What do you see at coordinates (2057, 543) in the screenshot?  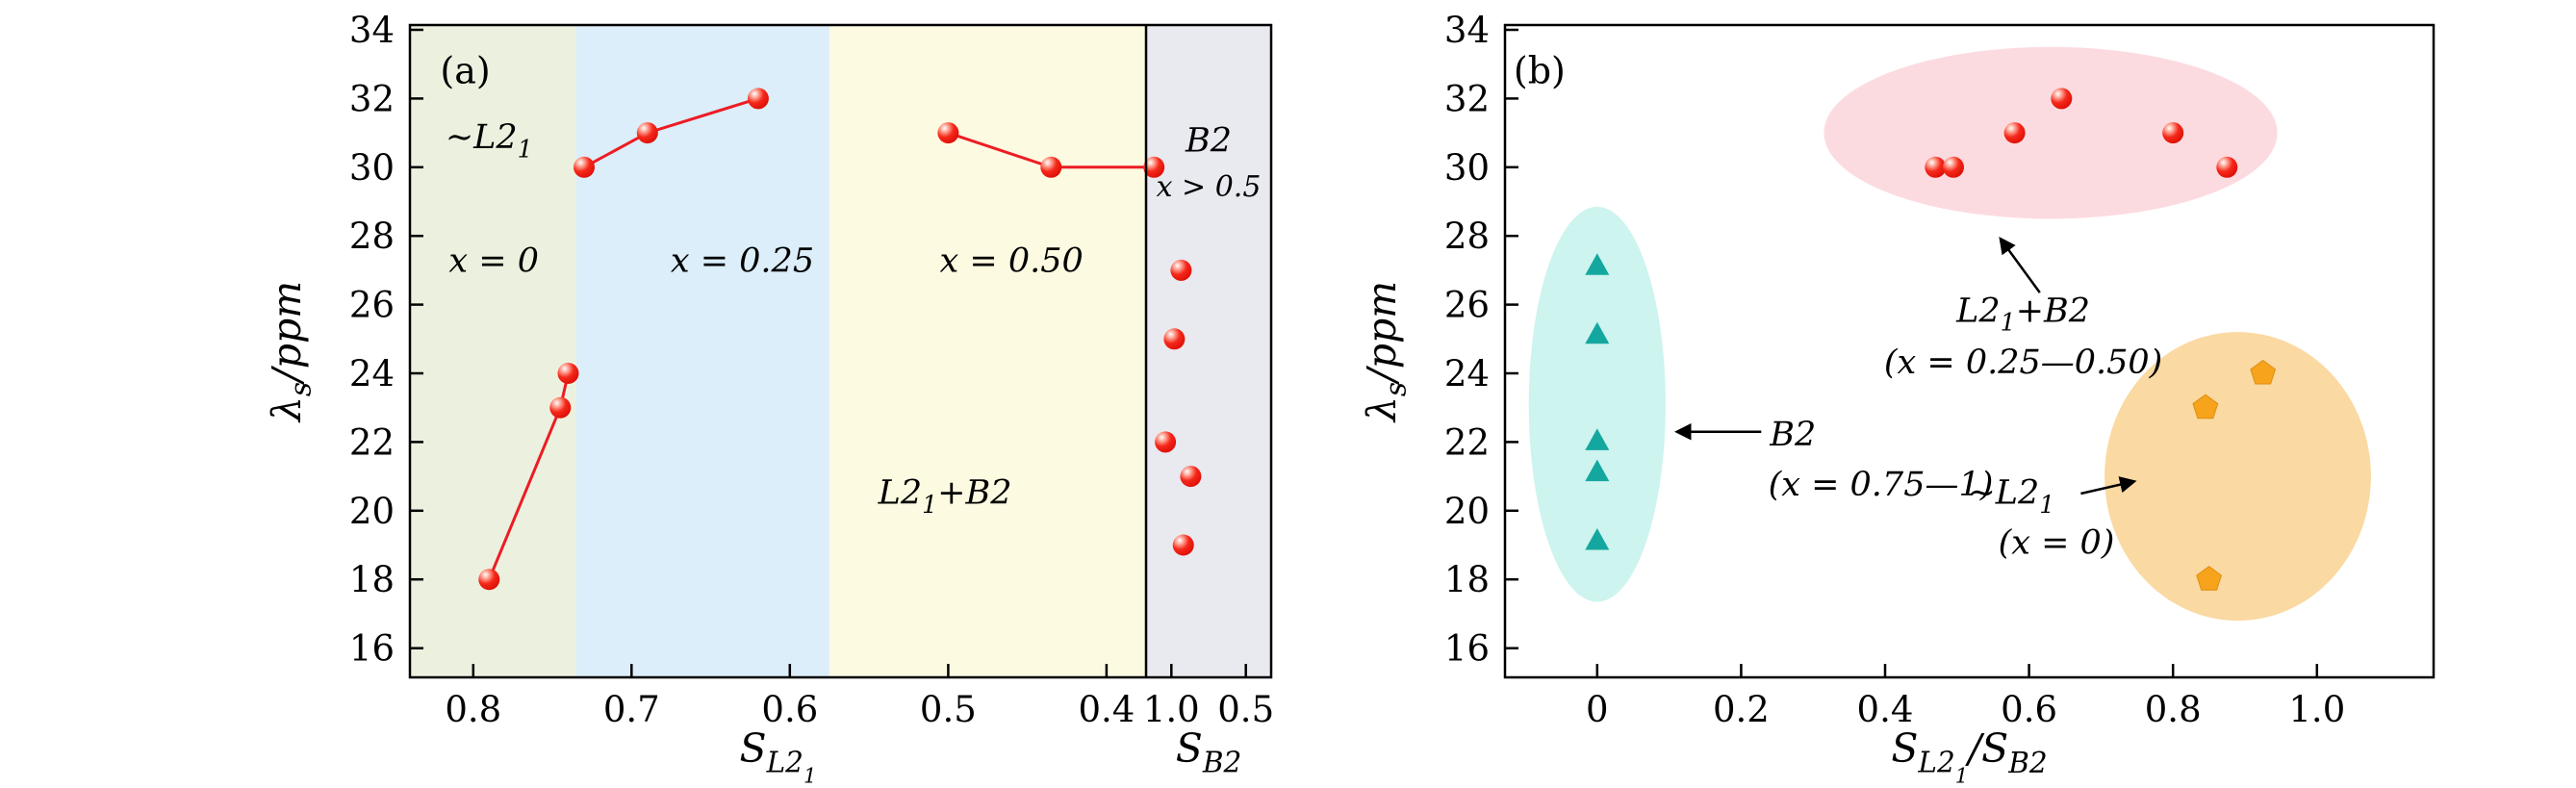 I see `callout-label: (x = 0)` at bounding box center [2057, 543].